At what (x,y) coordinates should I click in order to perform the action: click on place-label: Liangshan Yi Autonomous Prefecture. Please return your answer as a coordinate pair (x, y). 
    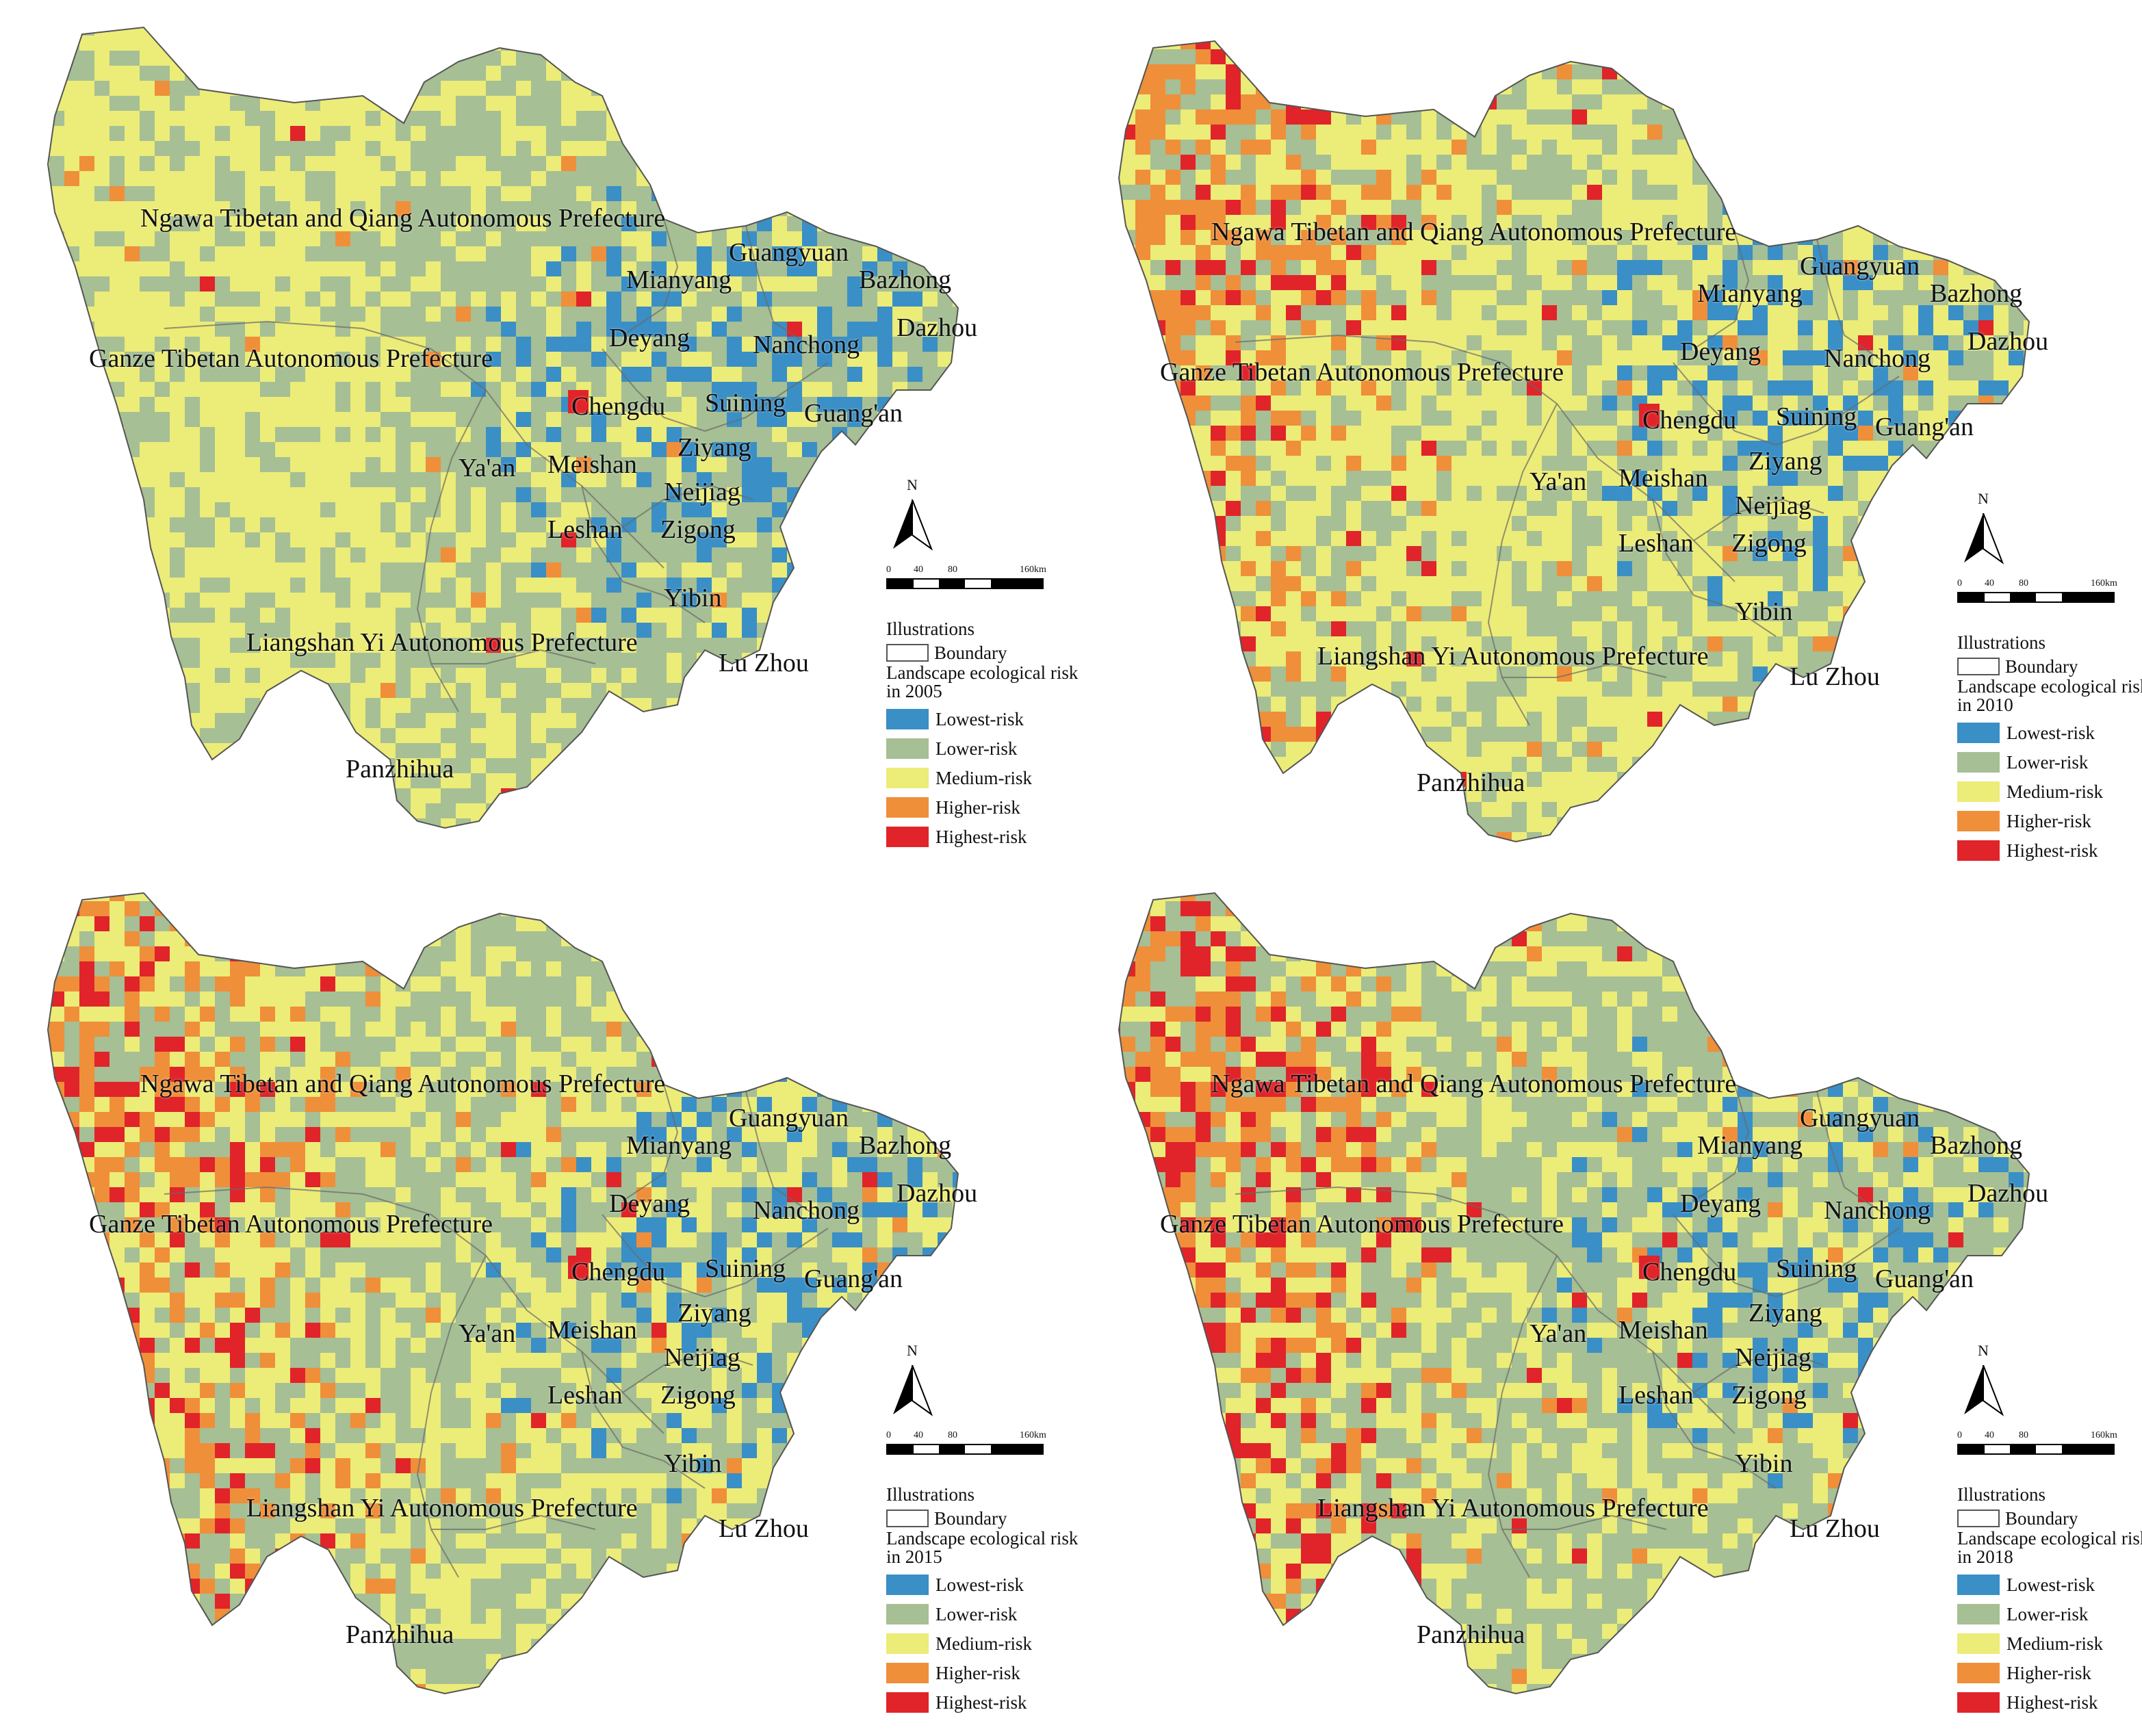
    Looking at the image, I should click on (442, 1508).